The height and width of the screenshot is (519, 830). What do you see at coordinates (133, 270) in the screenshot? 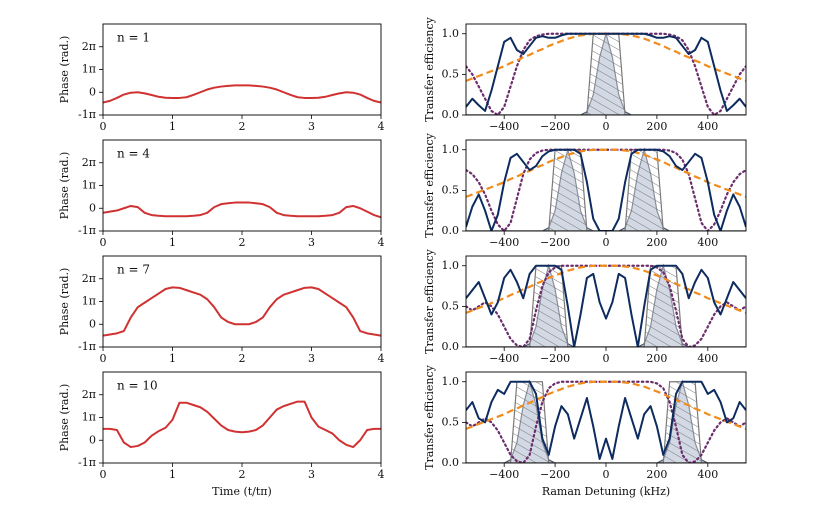
I see `panel-annotation: n = 7` at bounding box center [133, 270].